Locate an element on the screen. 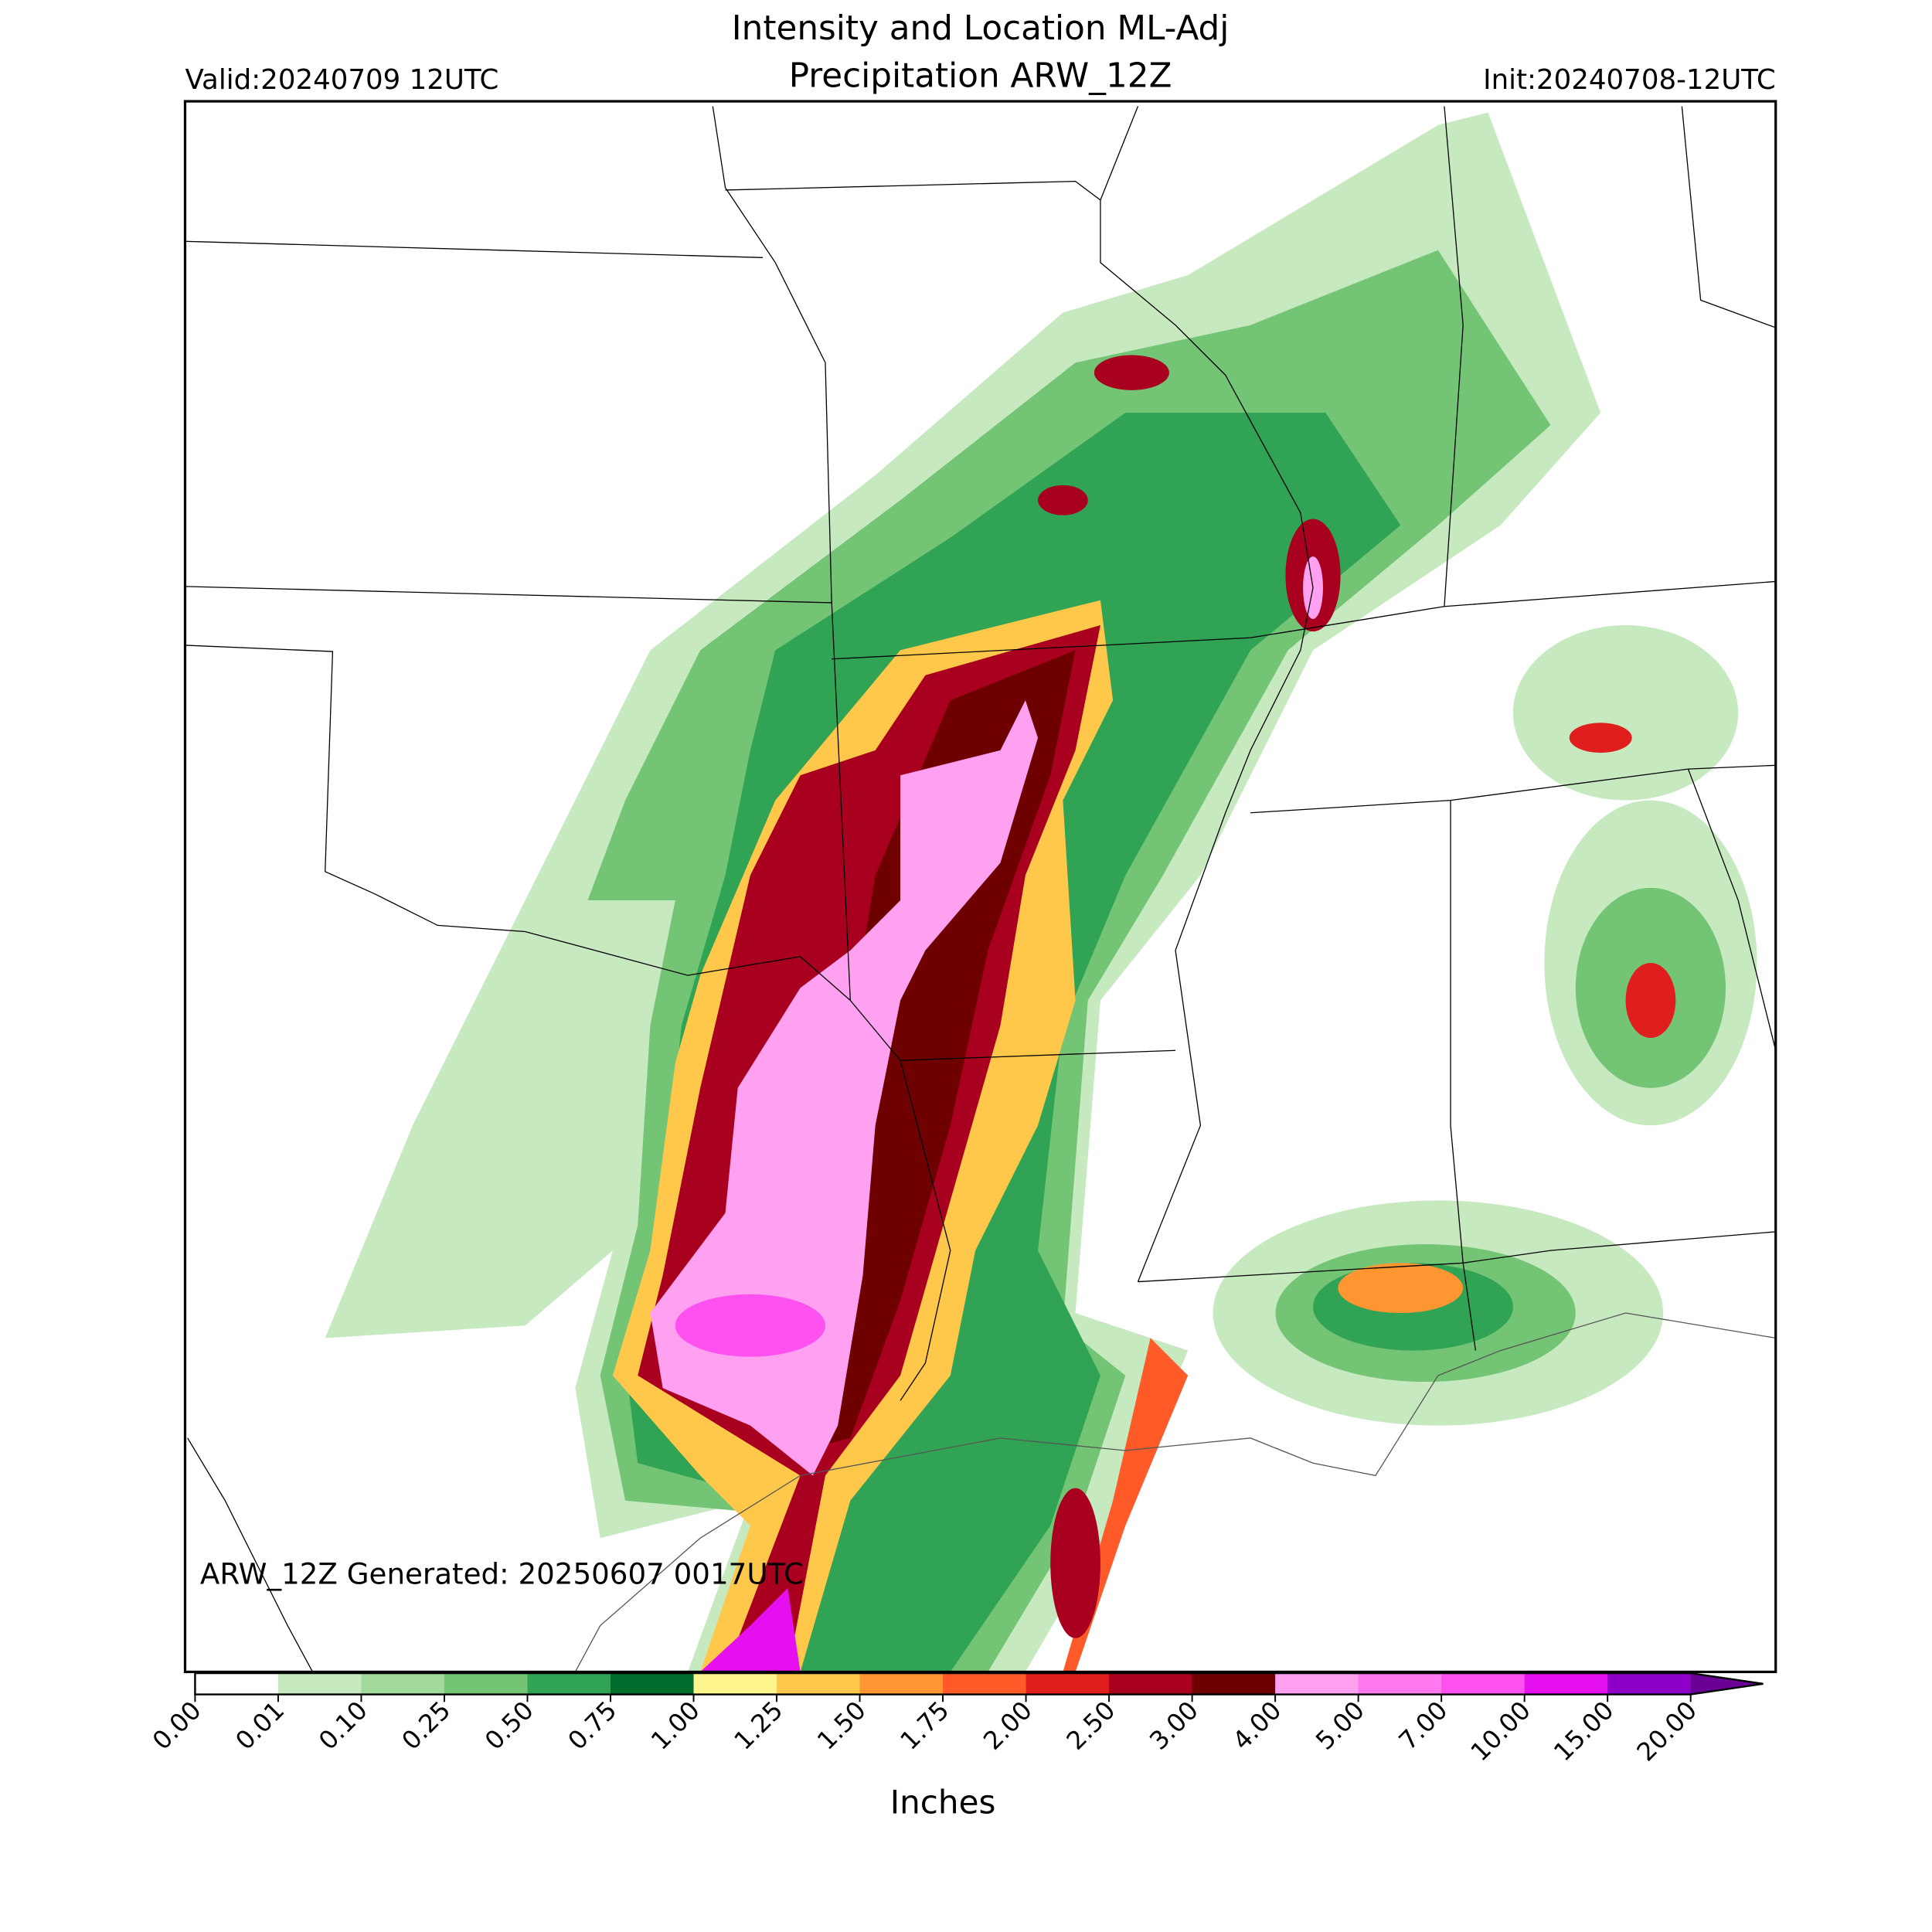  valid-time: Valid:20240709 12UTC is located at coordinates (342, 80).